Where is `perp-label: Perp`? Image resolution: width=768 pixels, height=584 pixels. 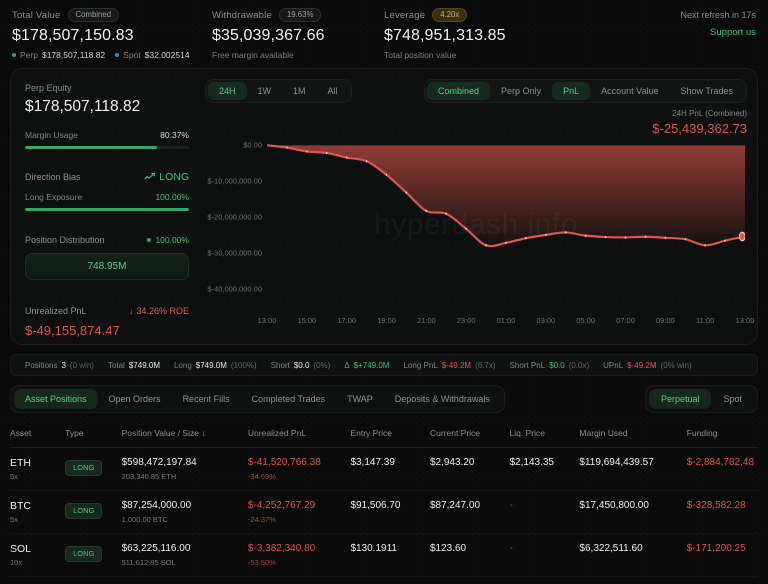 perp-label: Perp is located at coordinates (29, 55).